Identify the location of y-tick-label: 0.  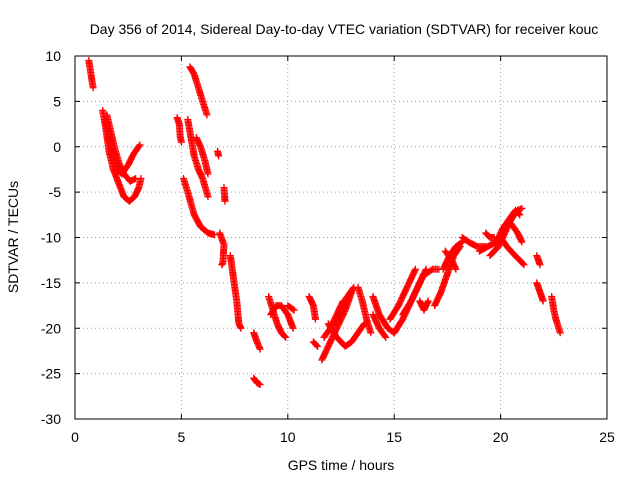
(57, 147).